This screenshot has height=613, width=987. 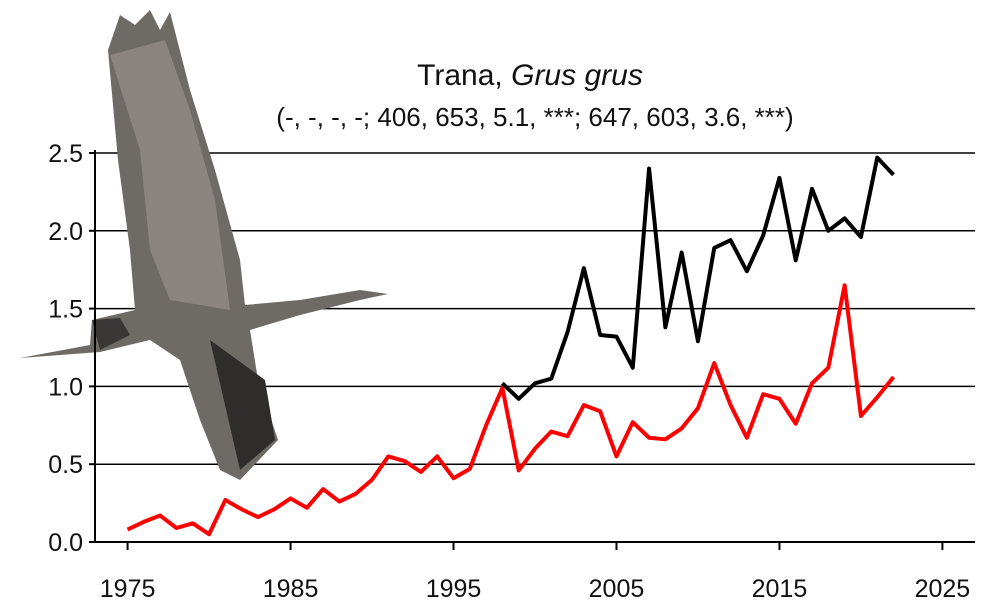 What do you see at coordinates (65, 387) in the screenshot?
I see `y-tick-label: 1.0` at bounding box center [65, 387].